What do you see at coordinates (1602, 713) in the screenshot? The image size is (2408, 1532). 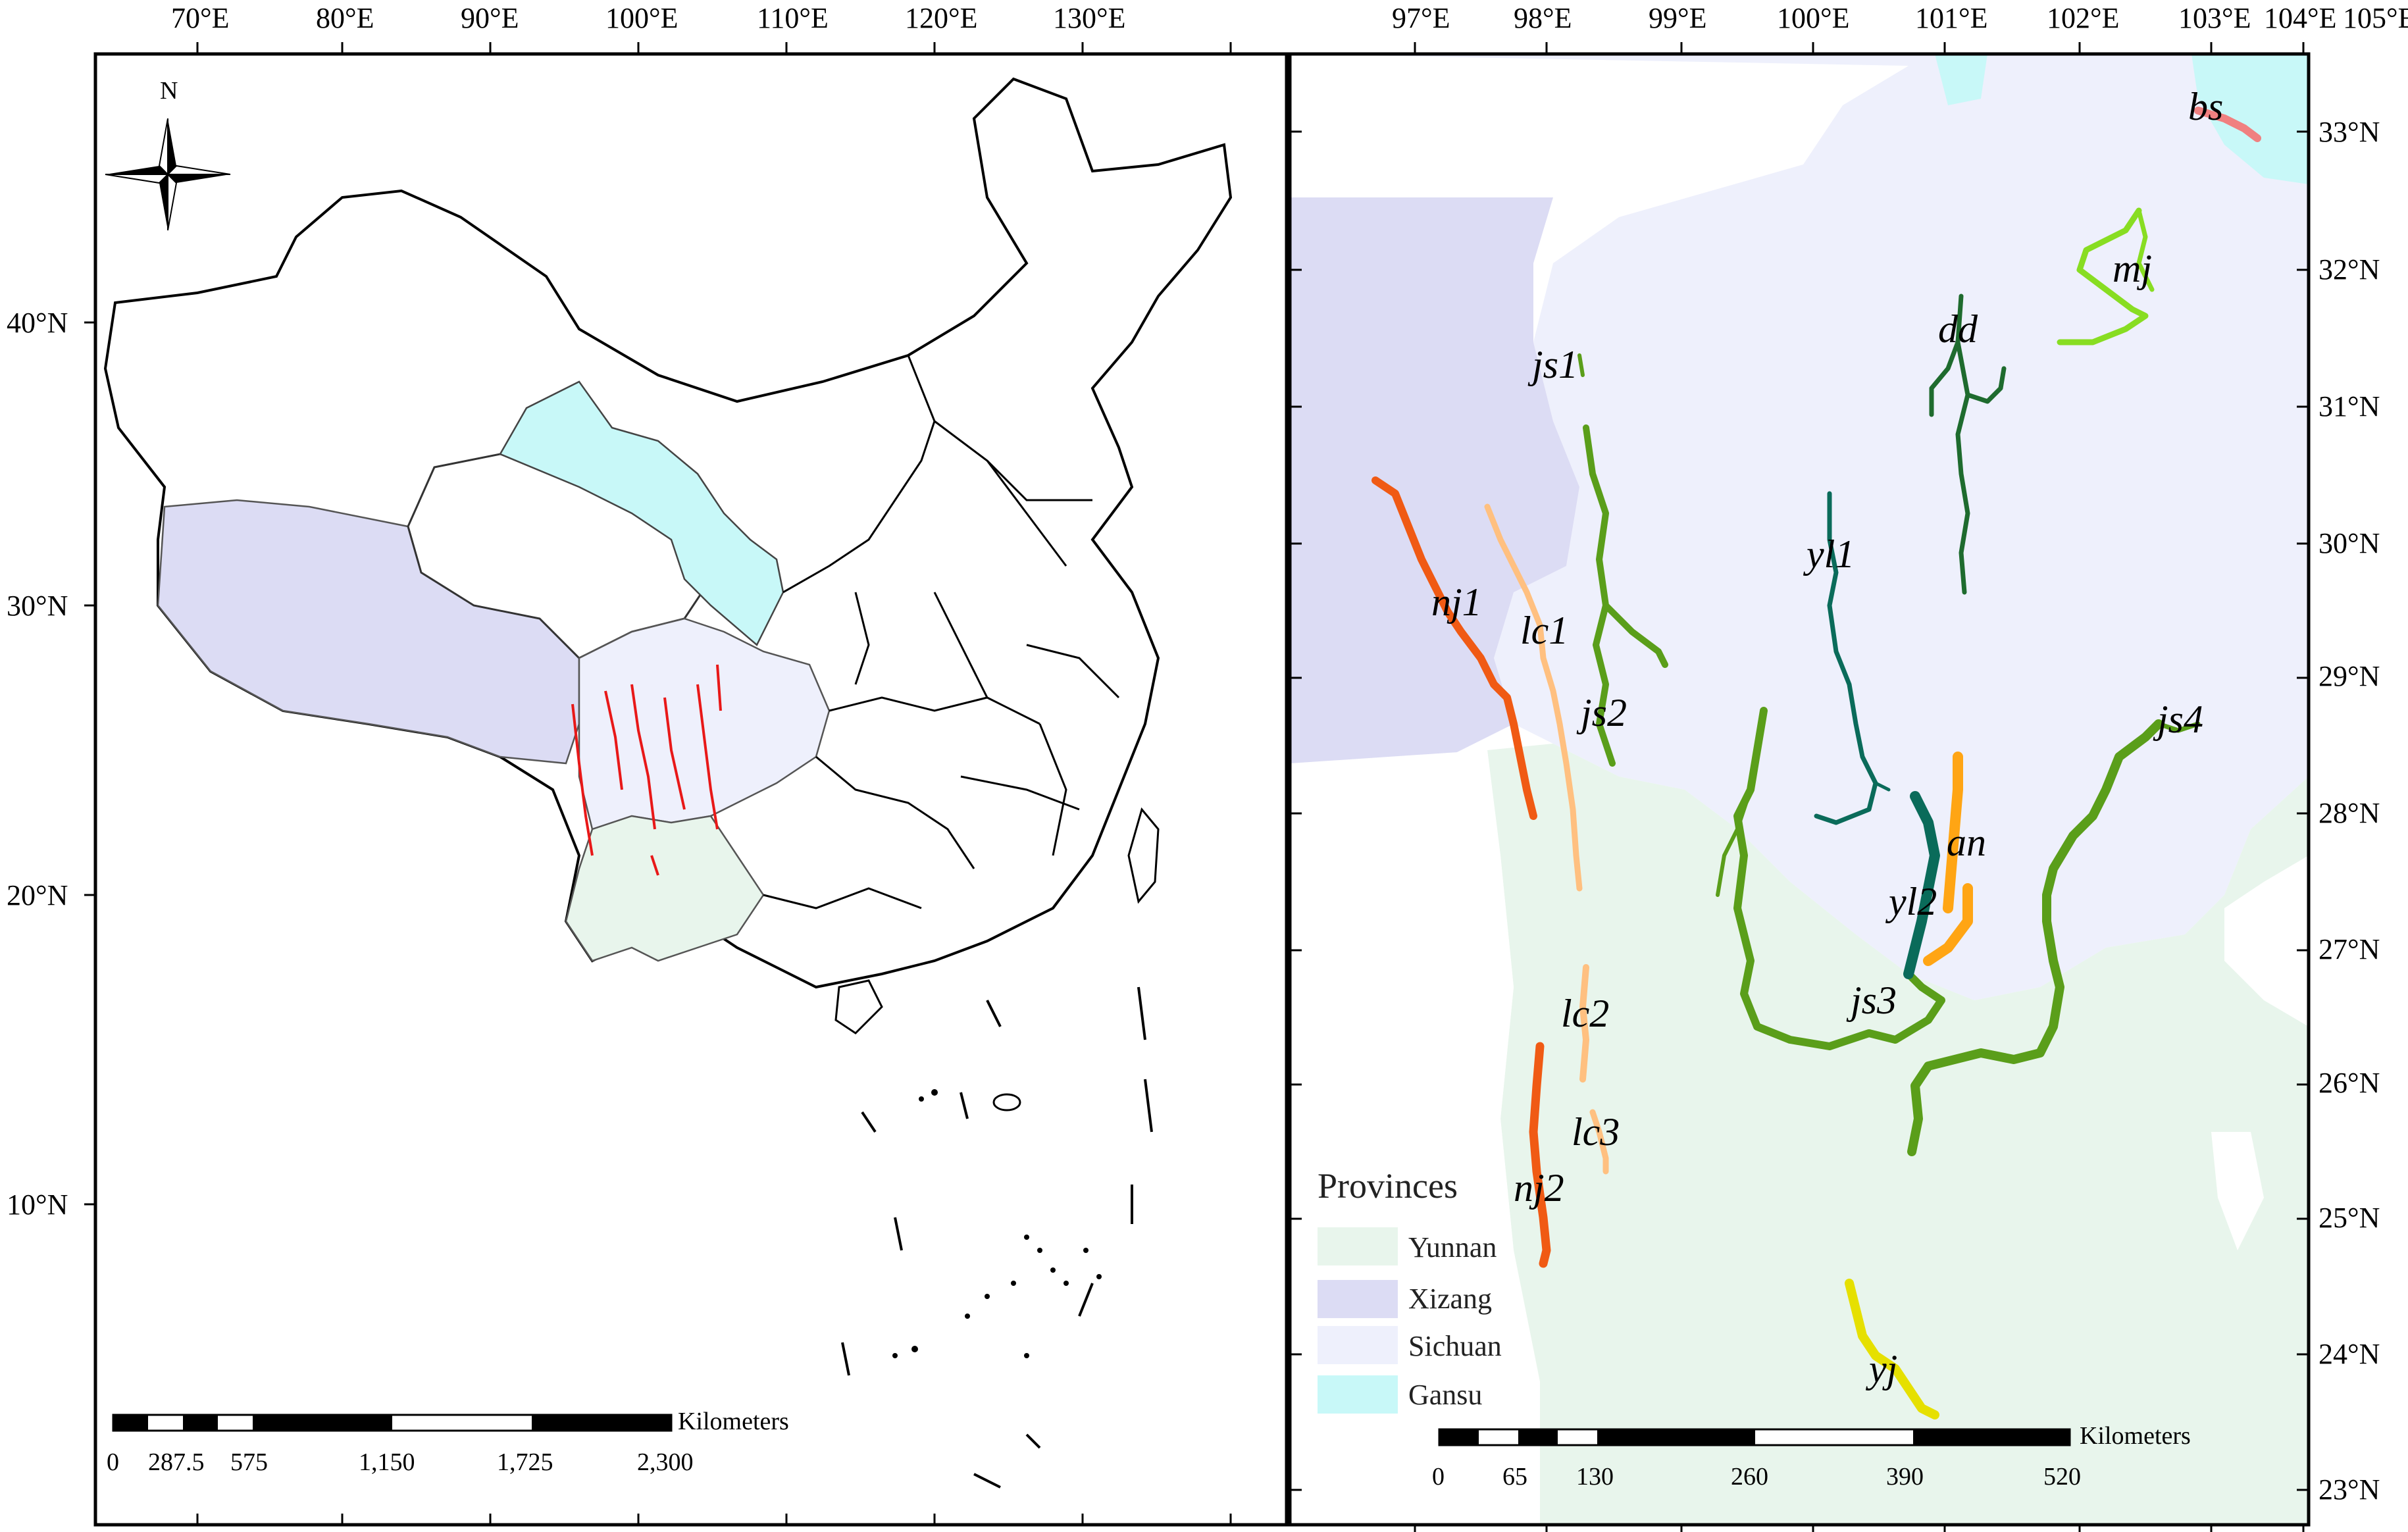 I see `river-label-js2: js2` at bounding box center [1602, 713].